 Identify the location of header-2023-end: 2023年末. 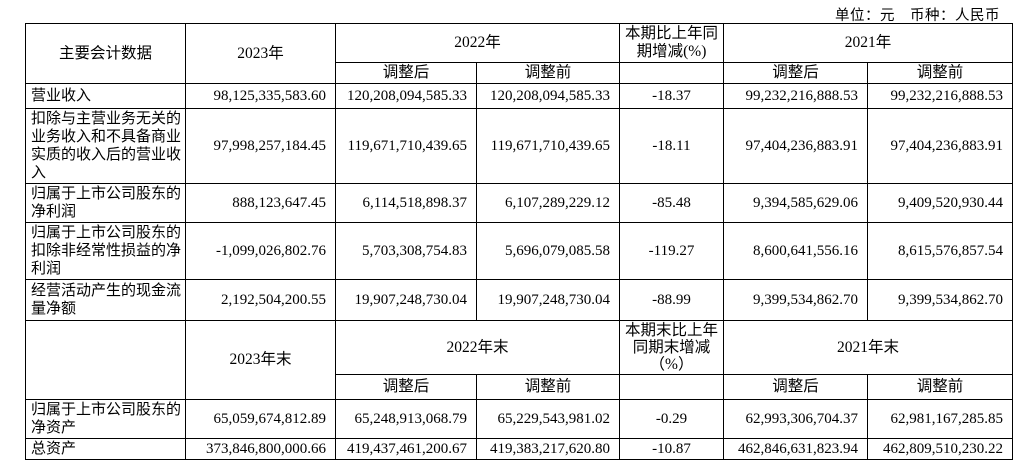
(260, 360).